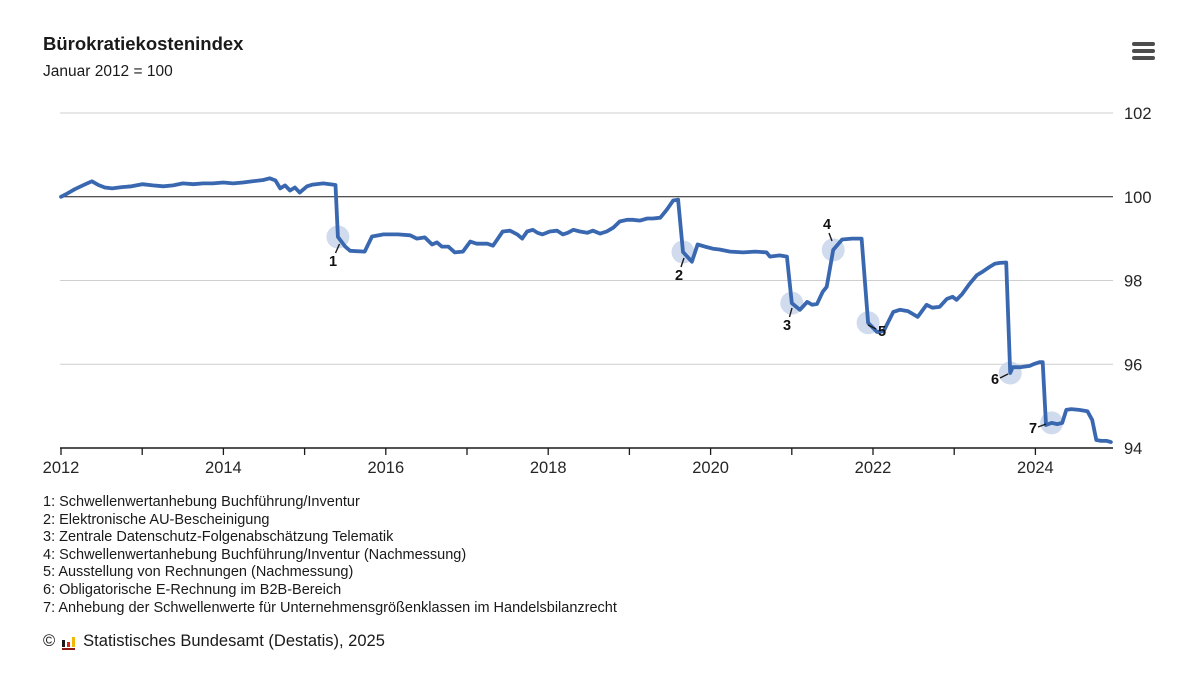  I want to click on x-axis-label-2016: 2016, so click(385, 468).